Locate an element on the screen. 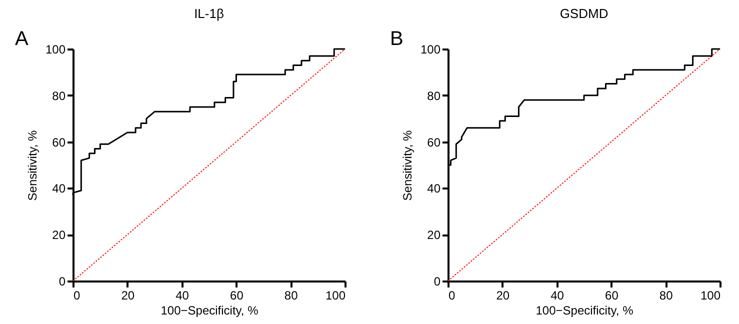 The image size is (739, 324). chart-title: GSDMD is located at coordinates (584, 13).